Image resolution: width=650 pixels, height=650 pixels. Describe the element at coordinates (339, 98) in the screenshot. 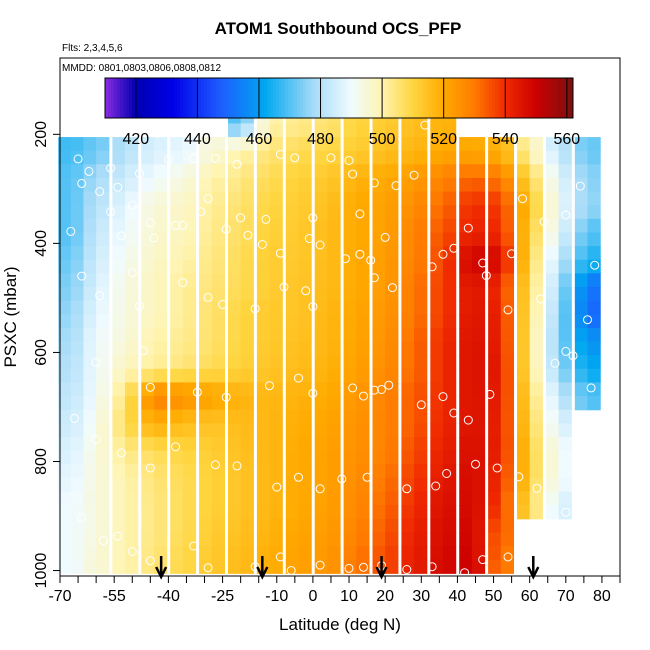

I see `colorbar-frame` at that location.